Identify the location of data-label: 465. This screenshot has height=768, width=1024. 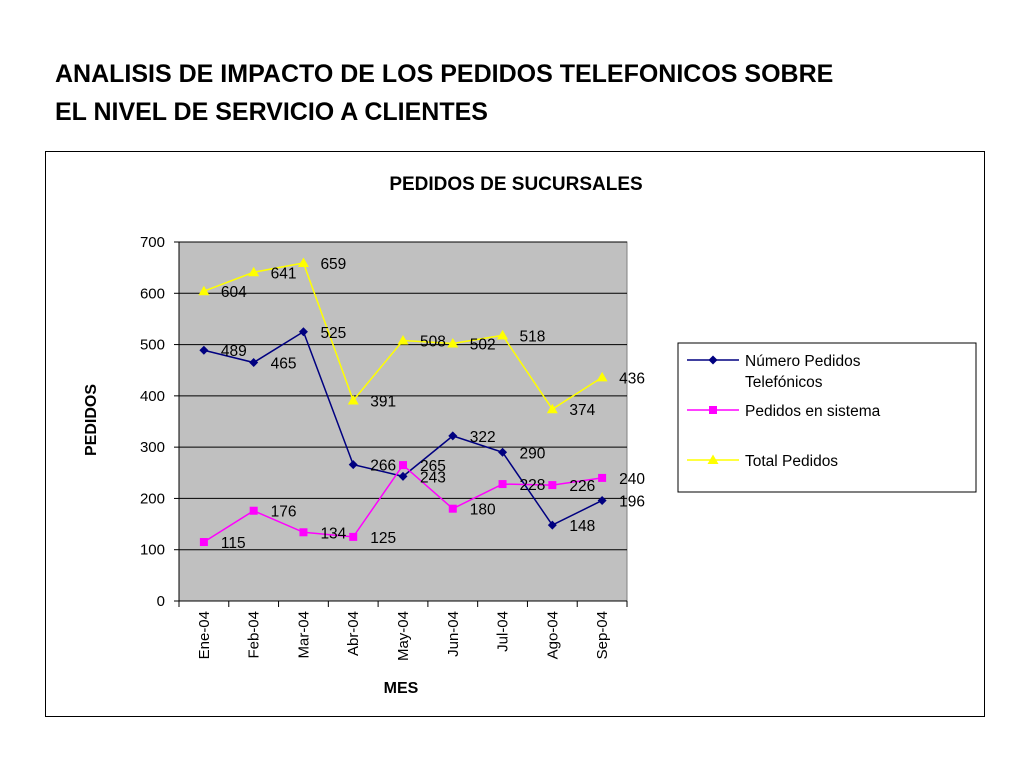
(284, 364).